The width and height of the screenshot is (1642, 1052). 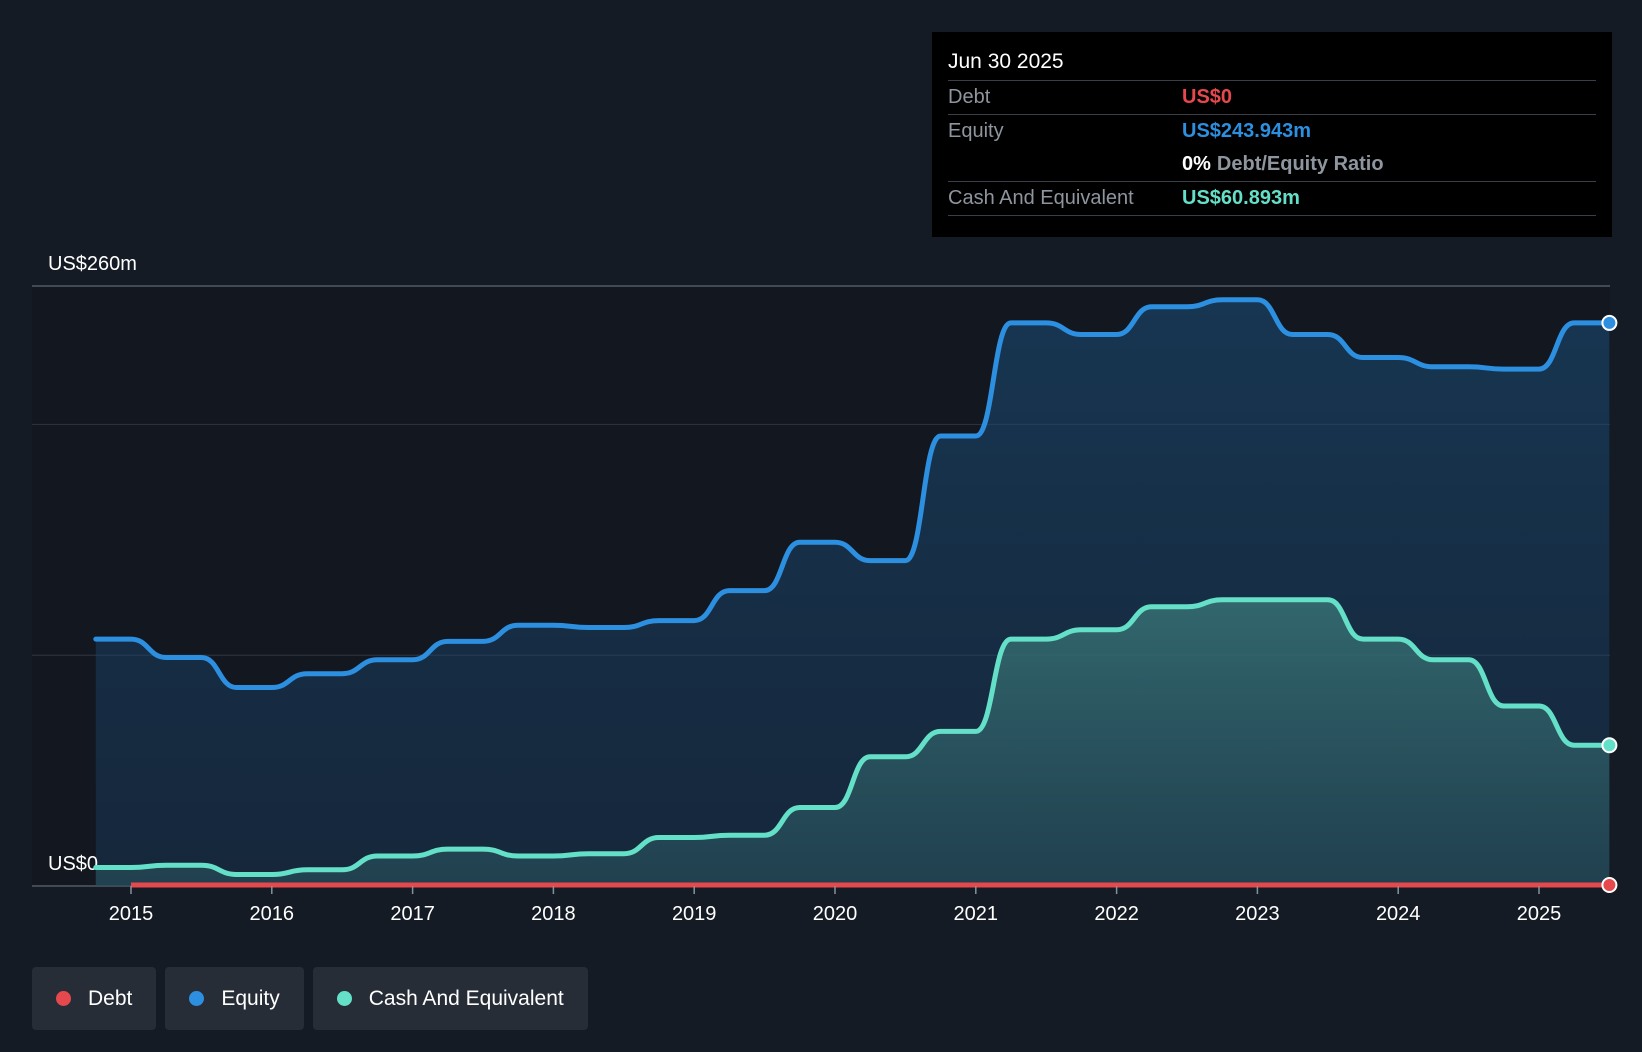 I want to click on debt-endpoint, so click(x=1609, y=885).